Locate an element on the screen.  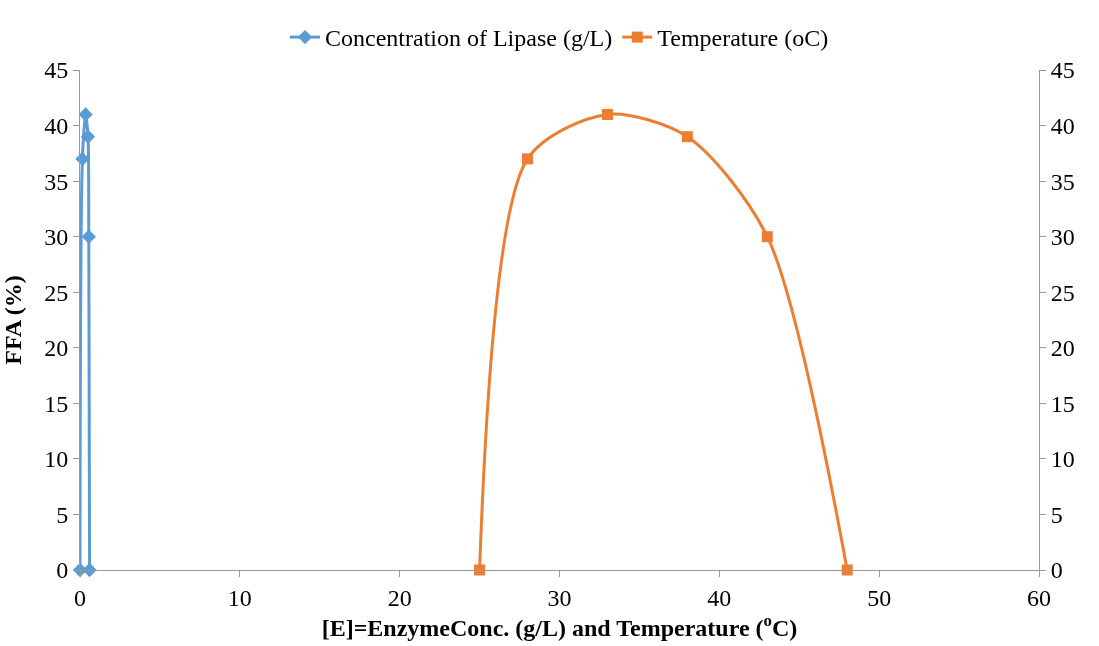
x-tick-label: 20 is located at coordinates (399, 597).